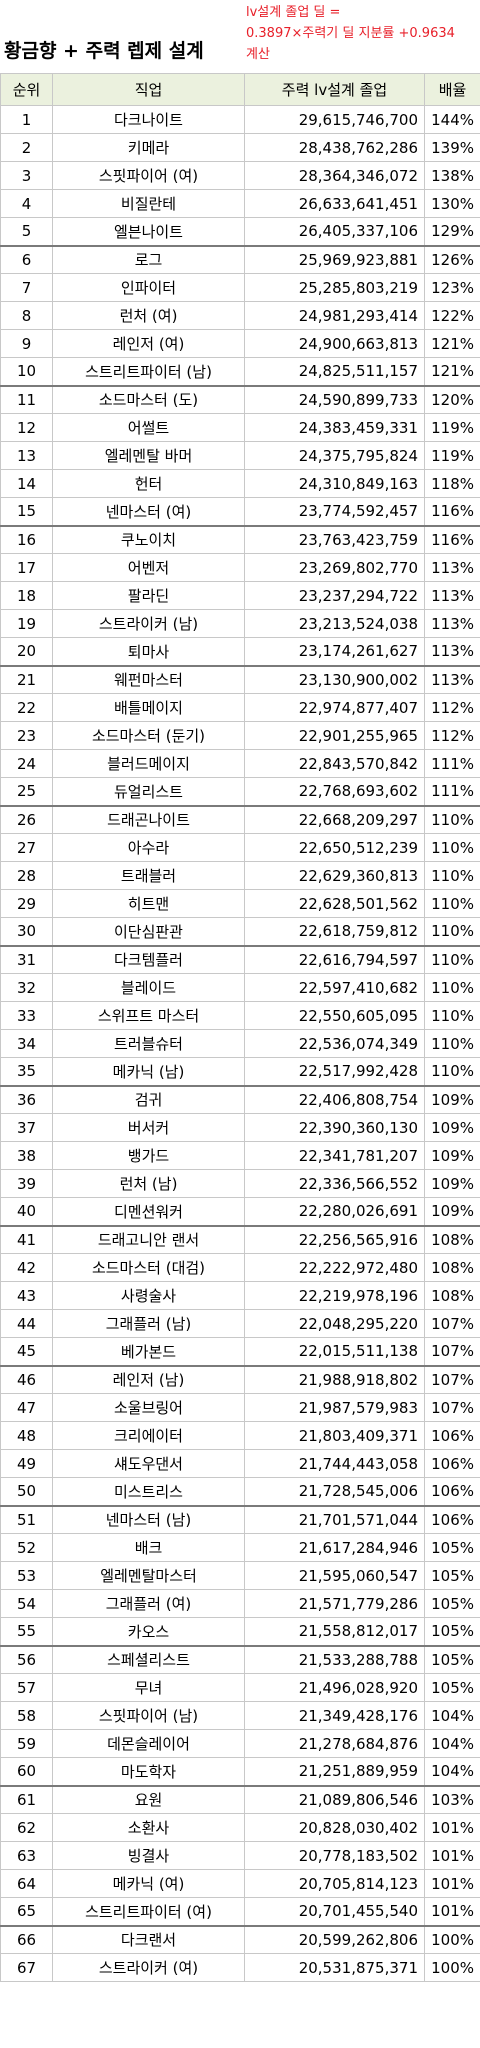  What do you see at coordinates (334, 875) in the screenshot?
I see `table-cell: 22,629,360,813` at bounding box center [334, 875].